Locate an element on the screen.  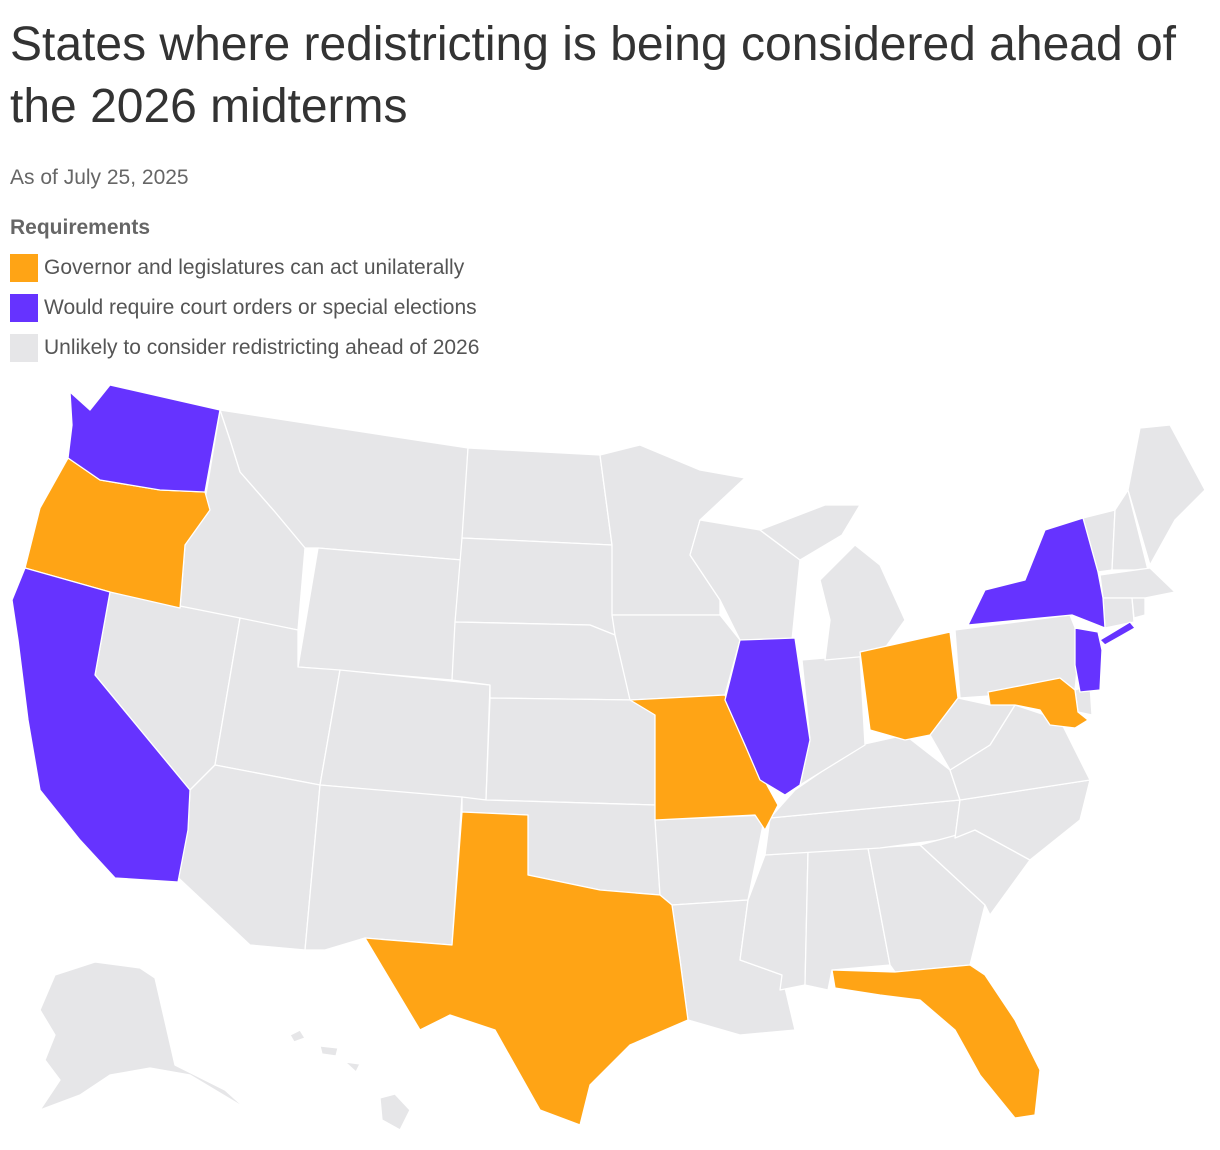
state-arkansas is located at coordinates (710, 860).